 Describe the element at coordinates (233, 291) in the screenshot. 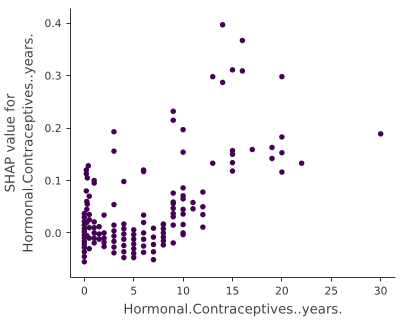

I see `x-tick-label: 15` at that location.